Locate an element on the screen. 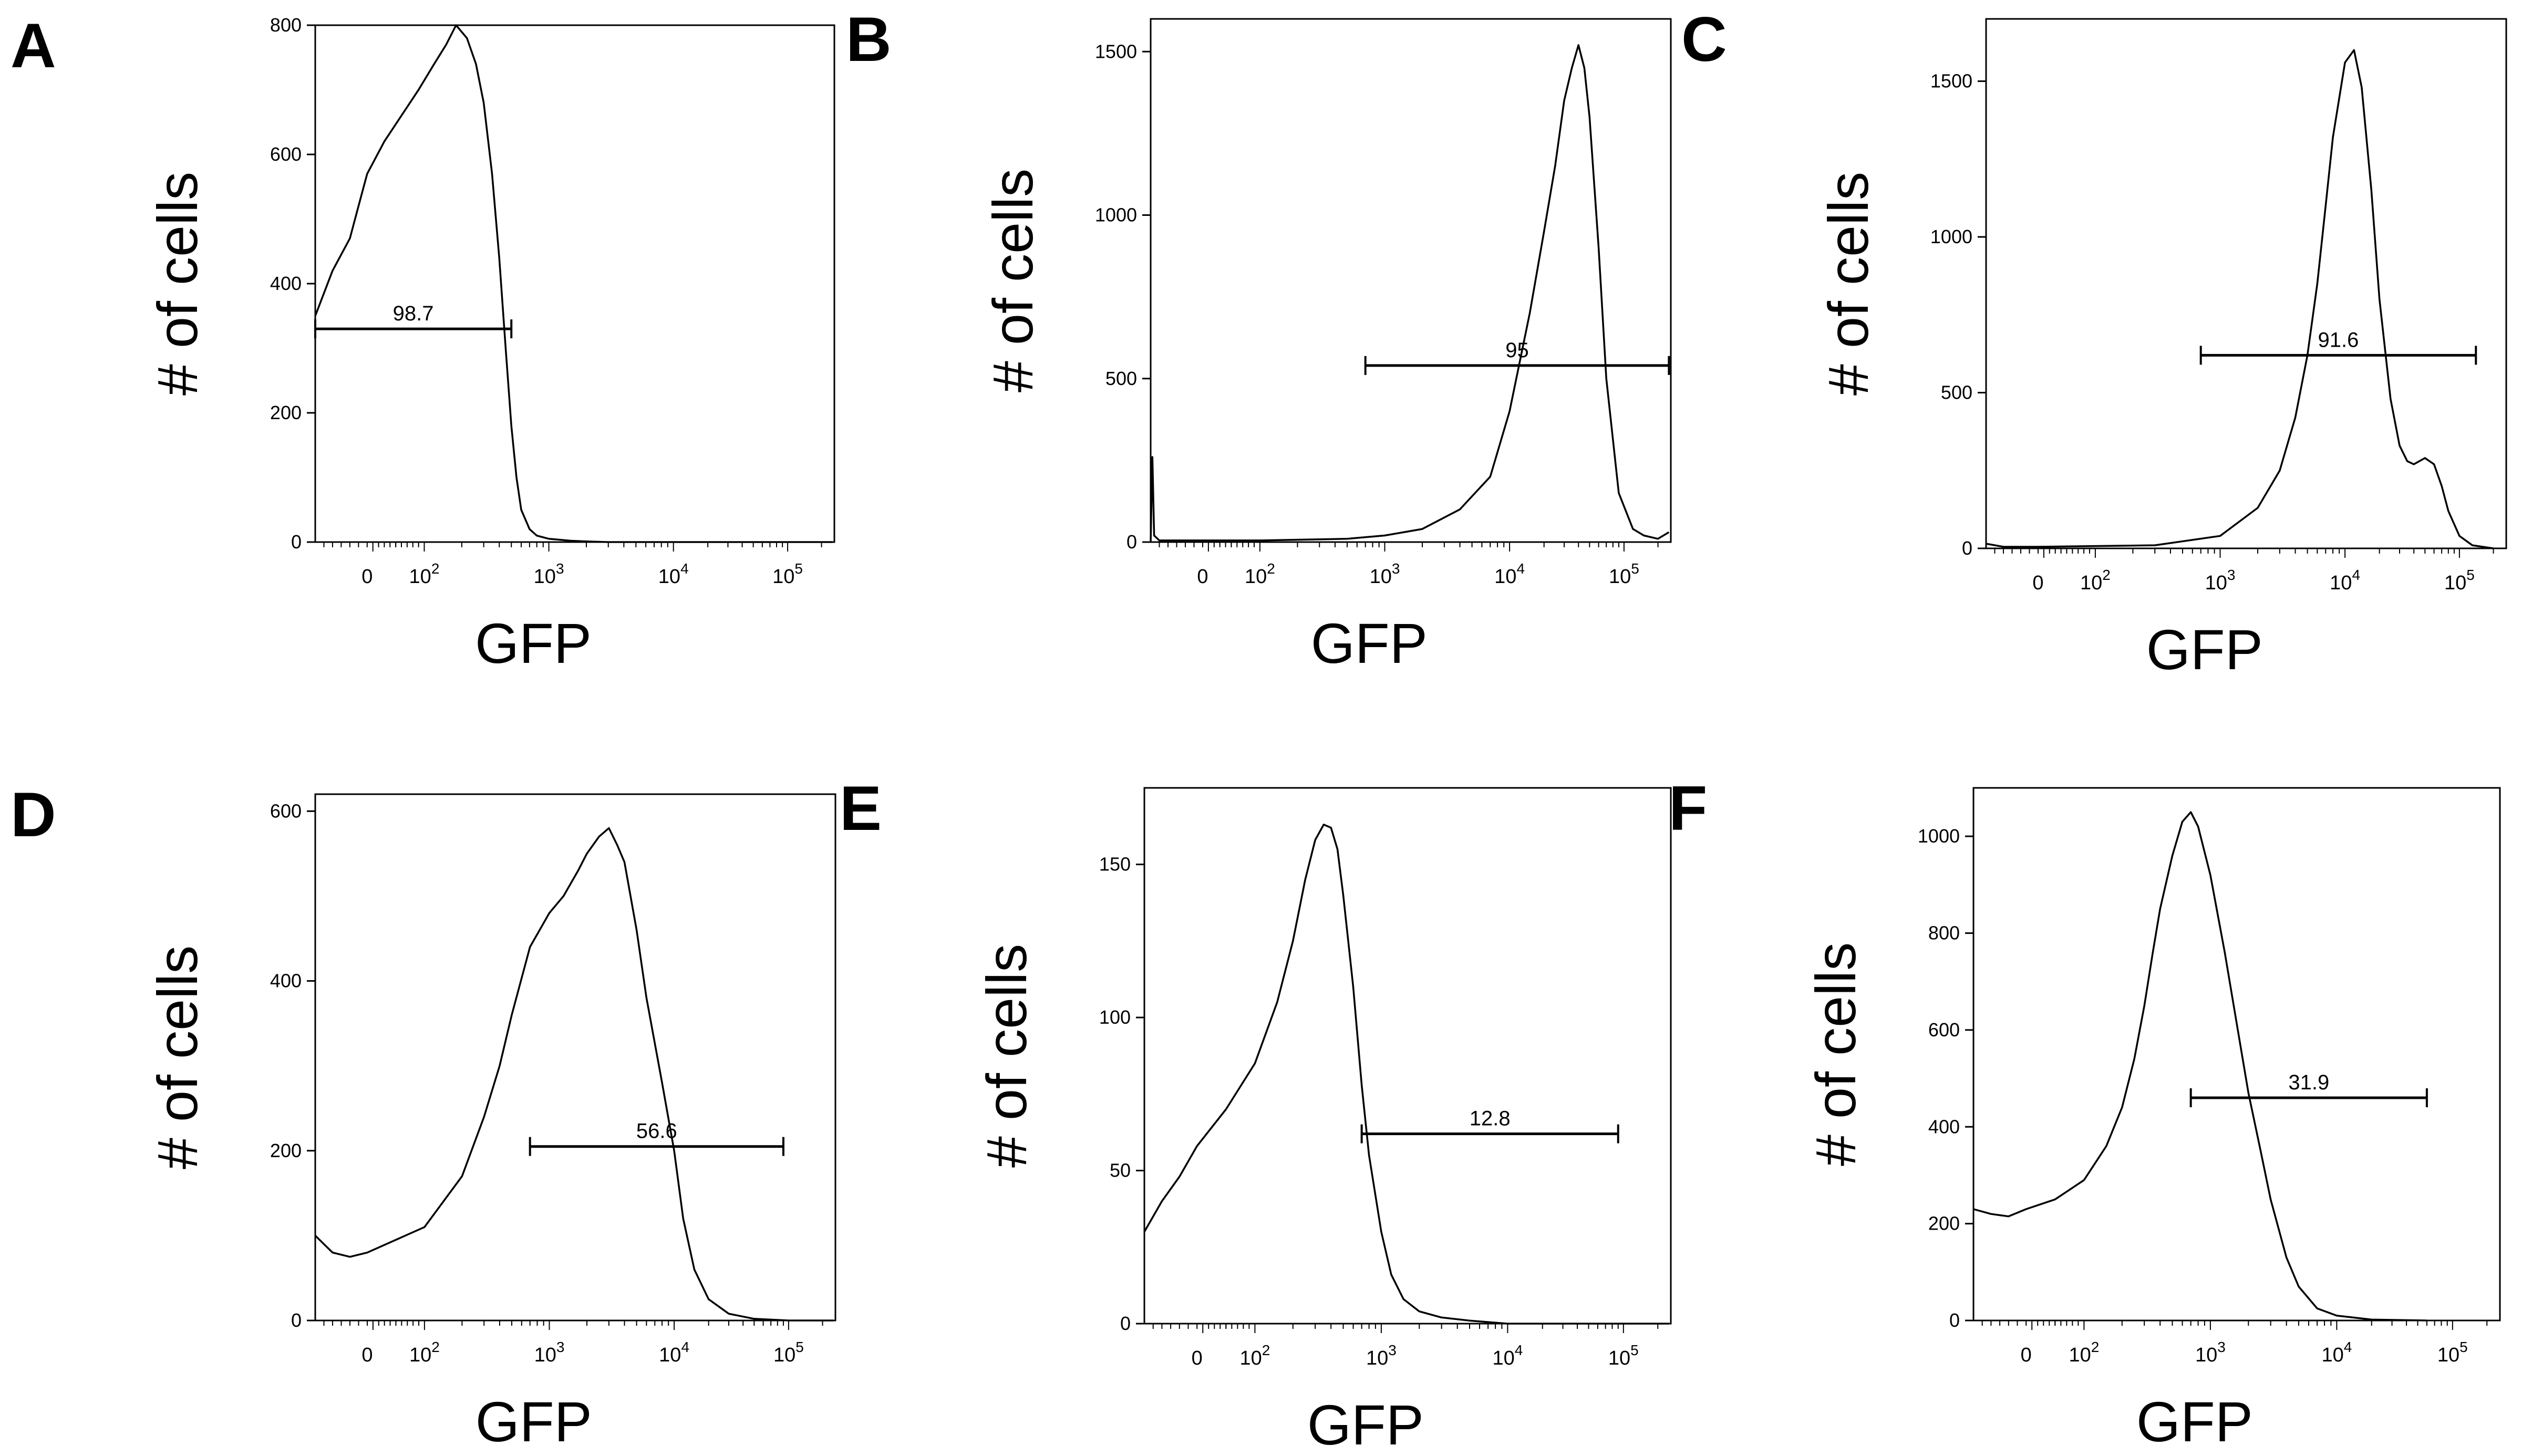 The height and width of the screenshot is (1456, 2522). panel-letter: E is located at coordinates (861, 808).